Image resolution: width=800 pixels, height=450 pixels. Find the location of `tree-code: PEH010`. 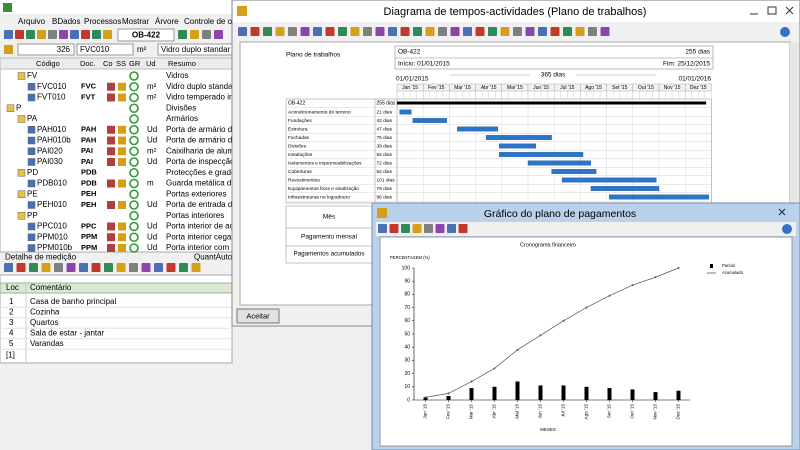

tree-code: PEH010 is located at coordinates (52, 204).